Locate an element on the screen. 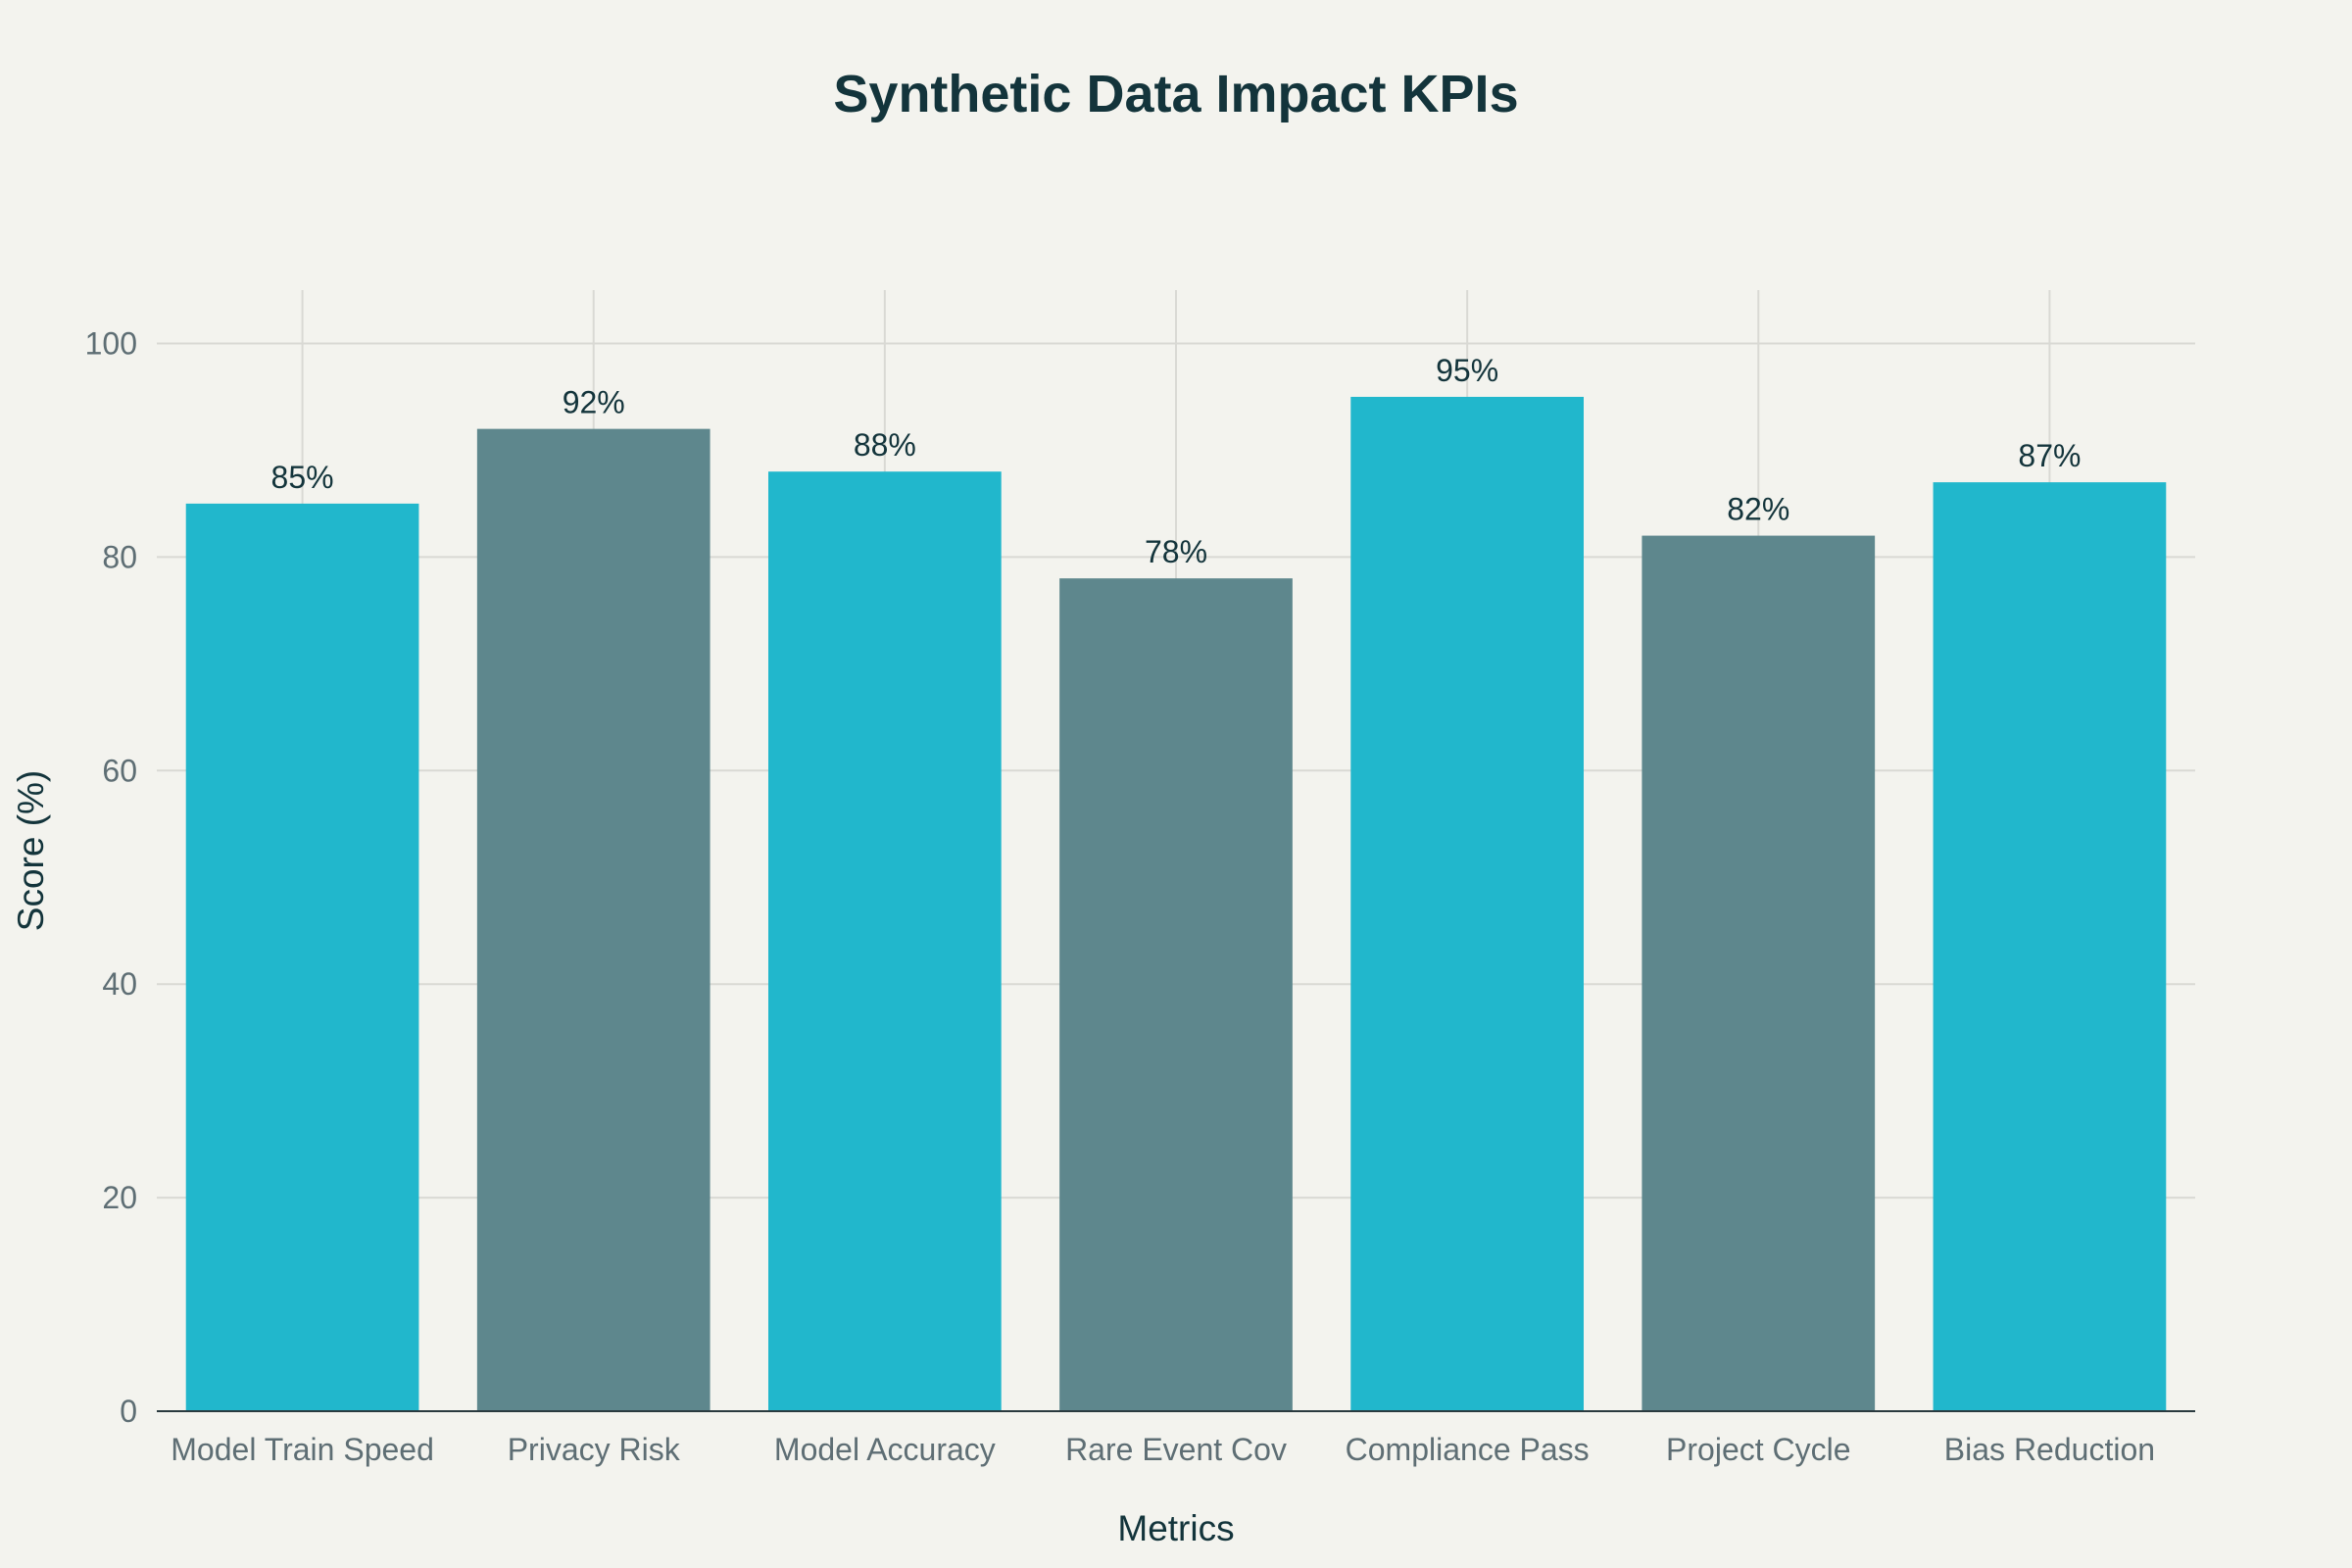  bar-value-label: 87% is located at coordinates (2049, 455).